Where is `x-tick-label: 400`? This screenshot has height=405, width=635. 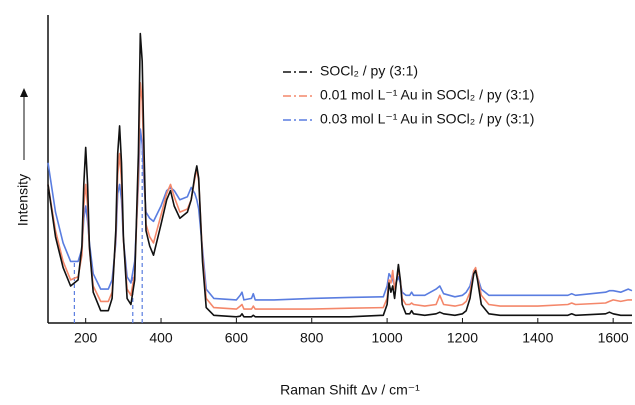
x-tick-label: 400 is located at coordinates (161, 338).